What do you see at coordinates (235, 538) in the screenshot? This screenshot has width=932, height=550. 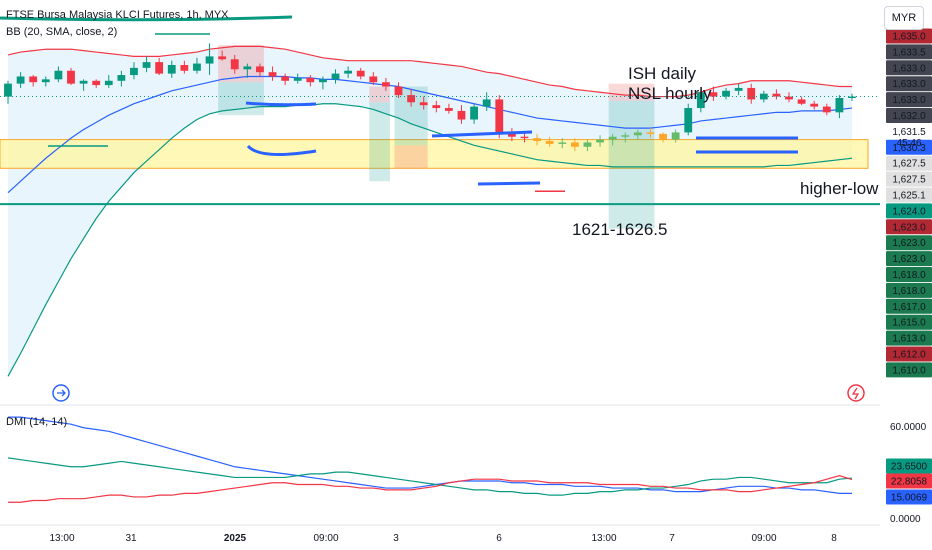 I see `time-tick: 2025` at bounding box center [235, 538].